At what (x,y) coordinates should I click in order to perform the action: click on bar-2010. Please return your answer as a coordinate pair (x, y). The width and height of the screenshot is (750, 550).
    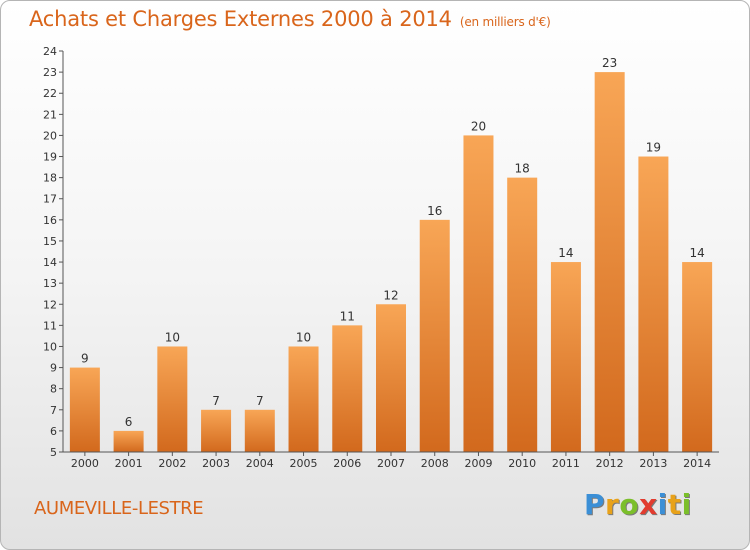
    Looking at the image, I should click on (522, 314).